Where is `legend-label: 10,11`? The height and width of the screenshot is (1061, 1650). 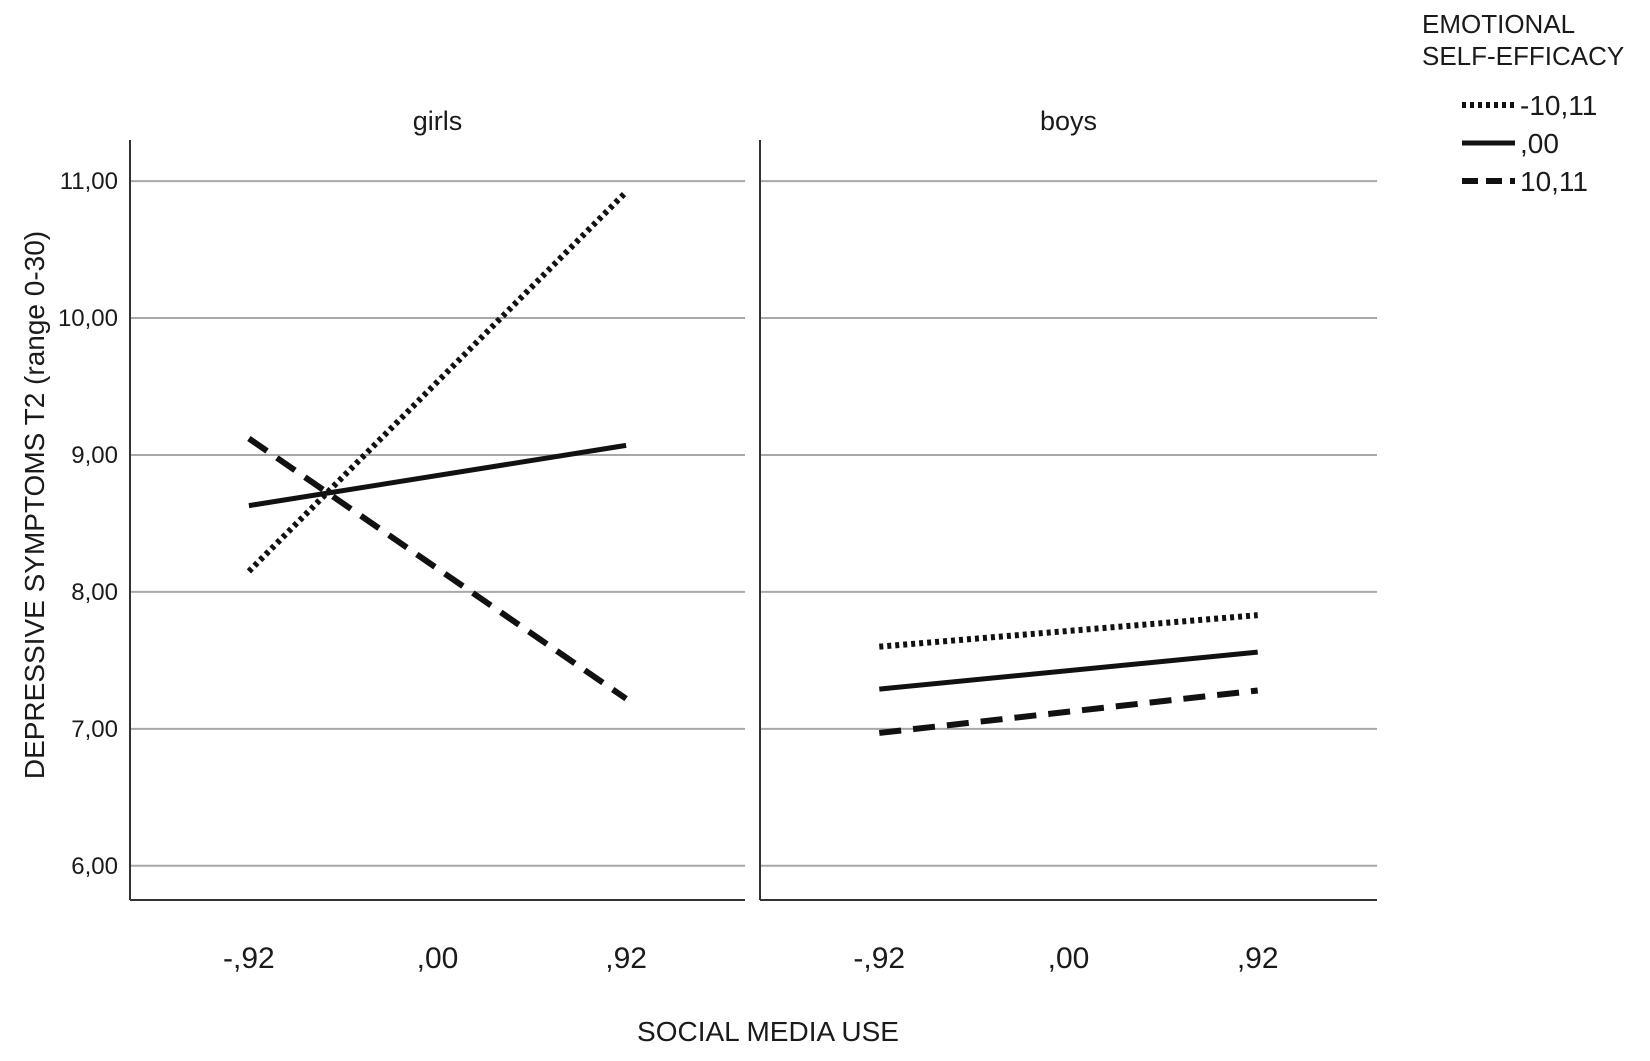 legend-label: 10,11 is located at coordinates (1554, 181).